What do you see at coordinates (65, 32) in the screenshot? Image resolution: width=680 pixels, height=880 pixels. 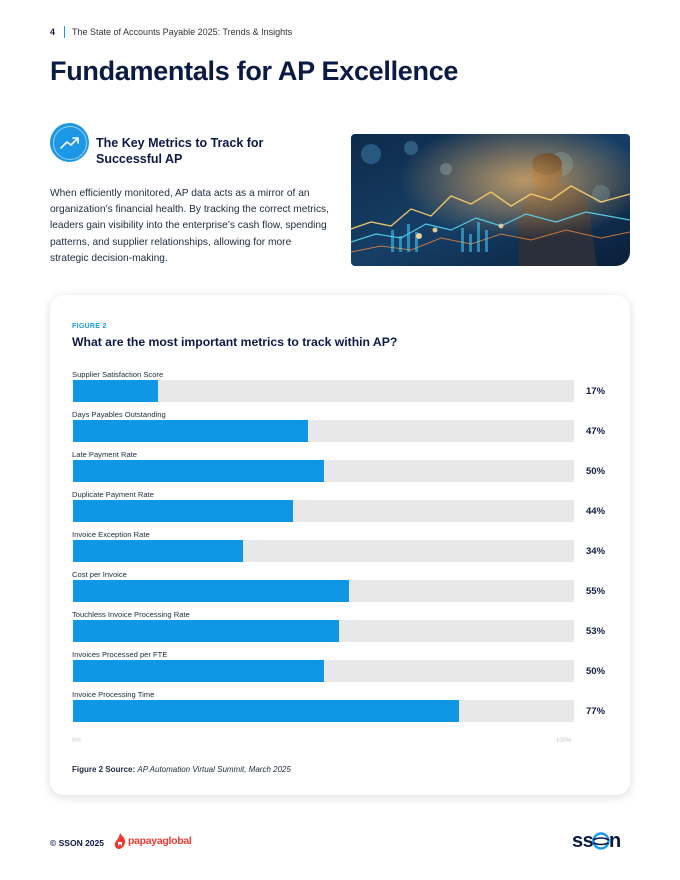 I see `header-divider` at bounding box center [65, 32].